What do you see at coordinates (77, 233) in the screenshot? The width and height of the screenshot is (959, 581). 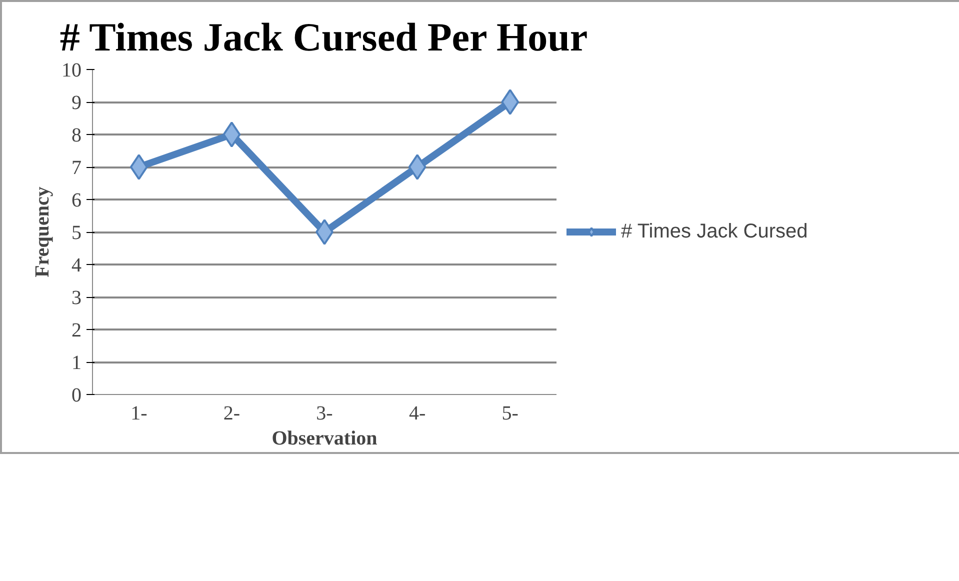 I see `y-tick-label: 5` at bounding box center [77, 233].